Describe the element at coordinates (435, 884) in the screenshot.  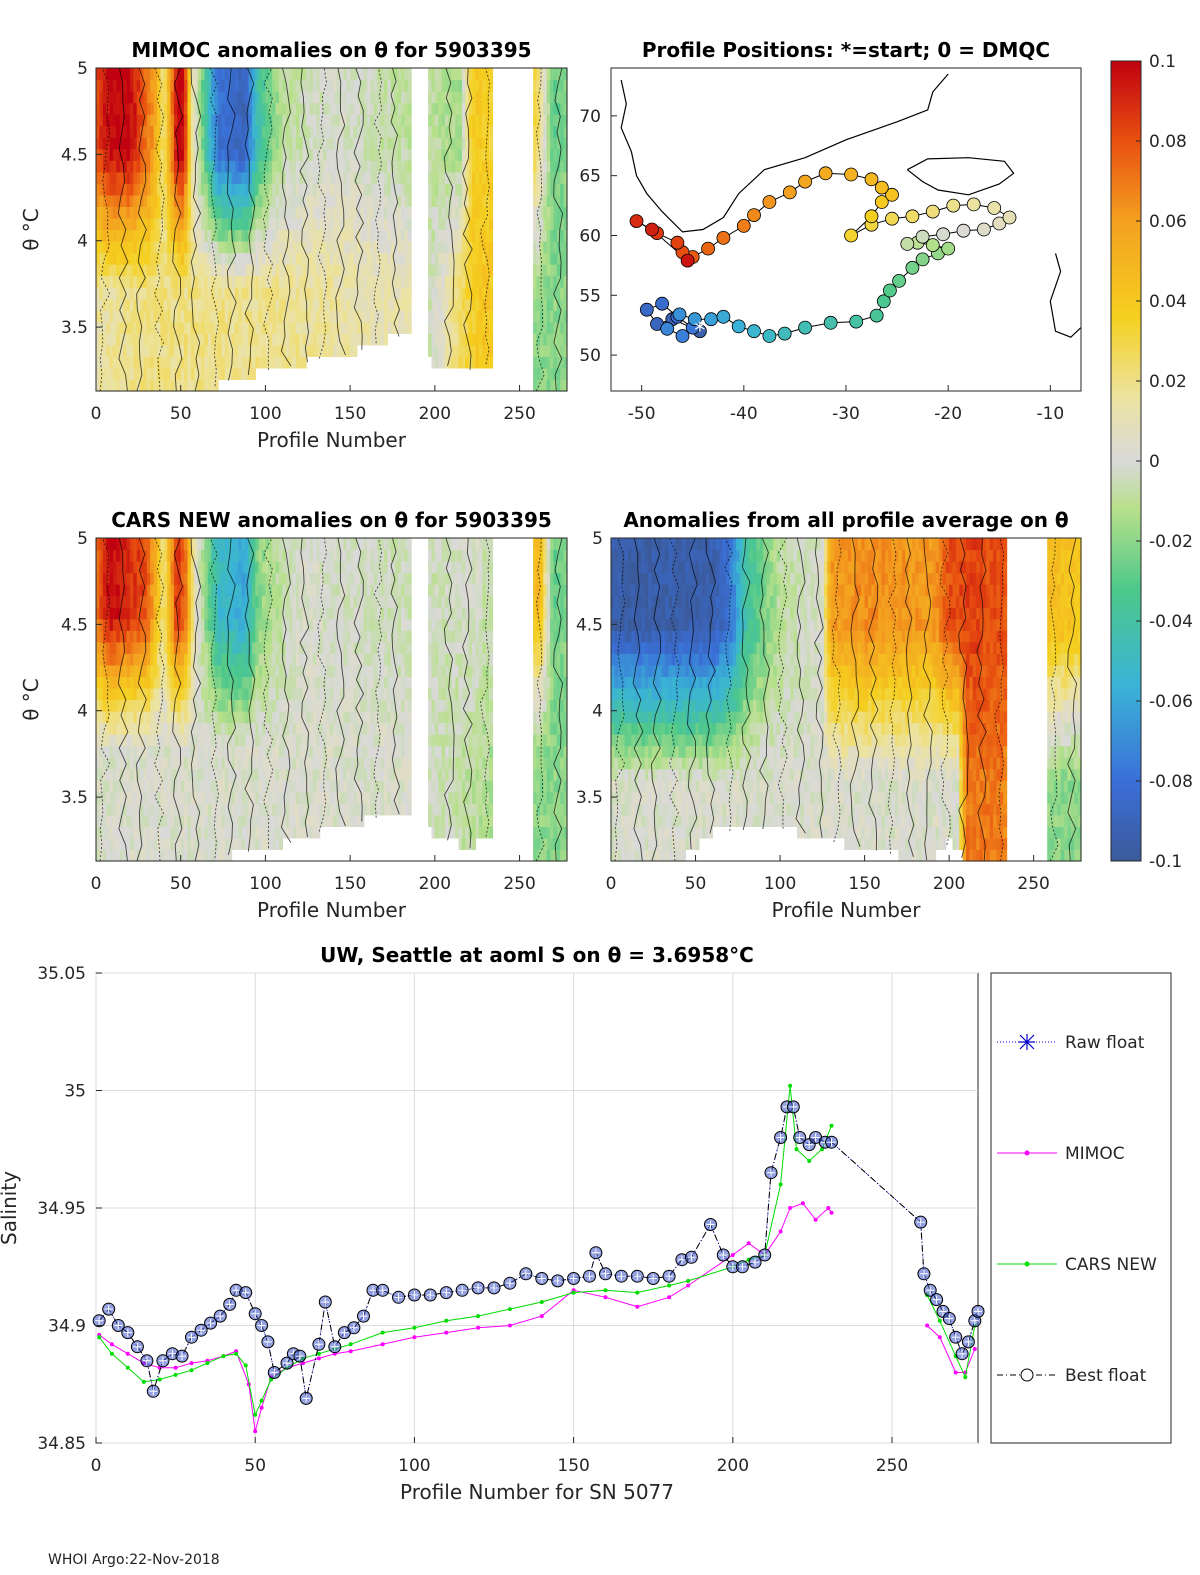
I see `x-tick-label: 200` at that location.